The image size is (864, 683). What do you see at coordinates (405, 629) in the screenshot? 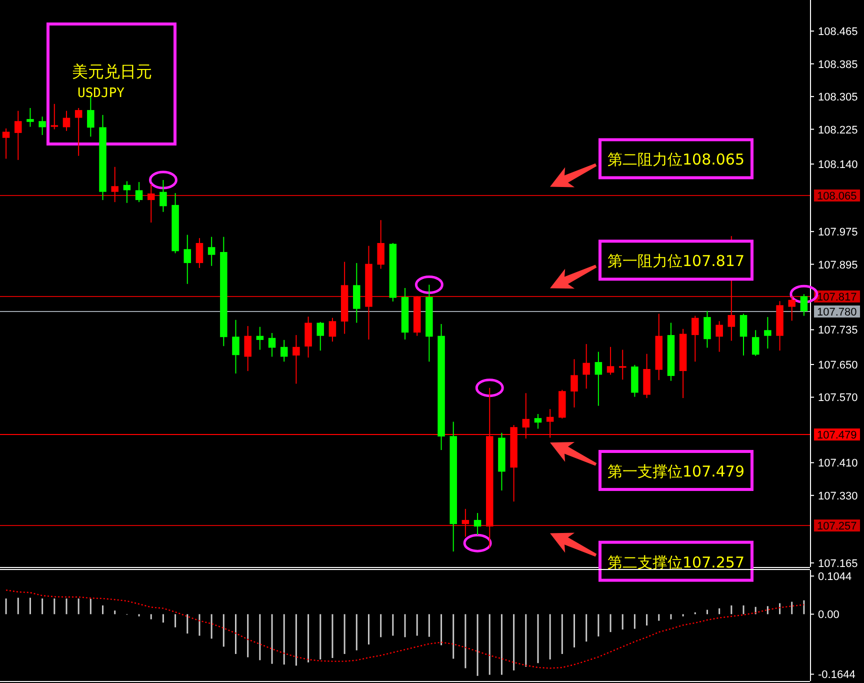
I see `line-series` at bounding box center [405, 629].